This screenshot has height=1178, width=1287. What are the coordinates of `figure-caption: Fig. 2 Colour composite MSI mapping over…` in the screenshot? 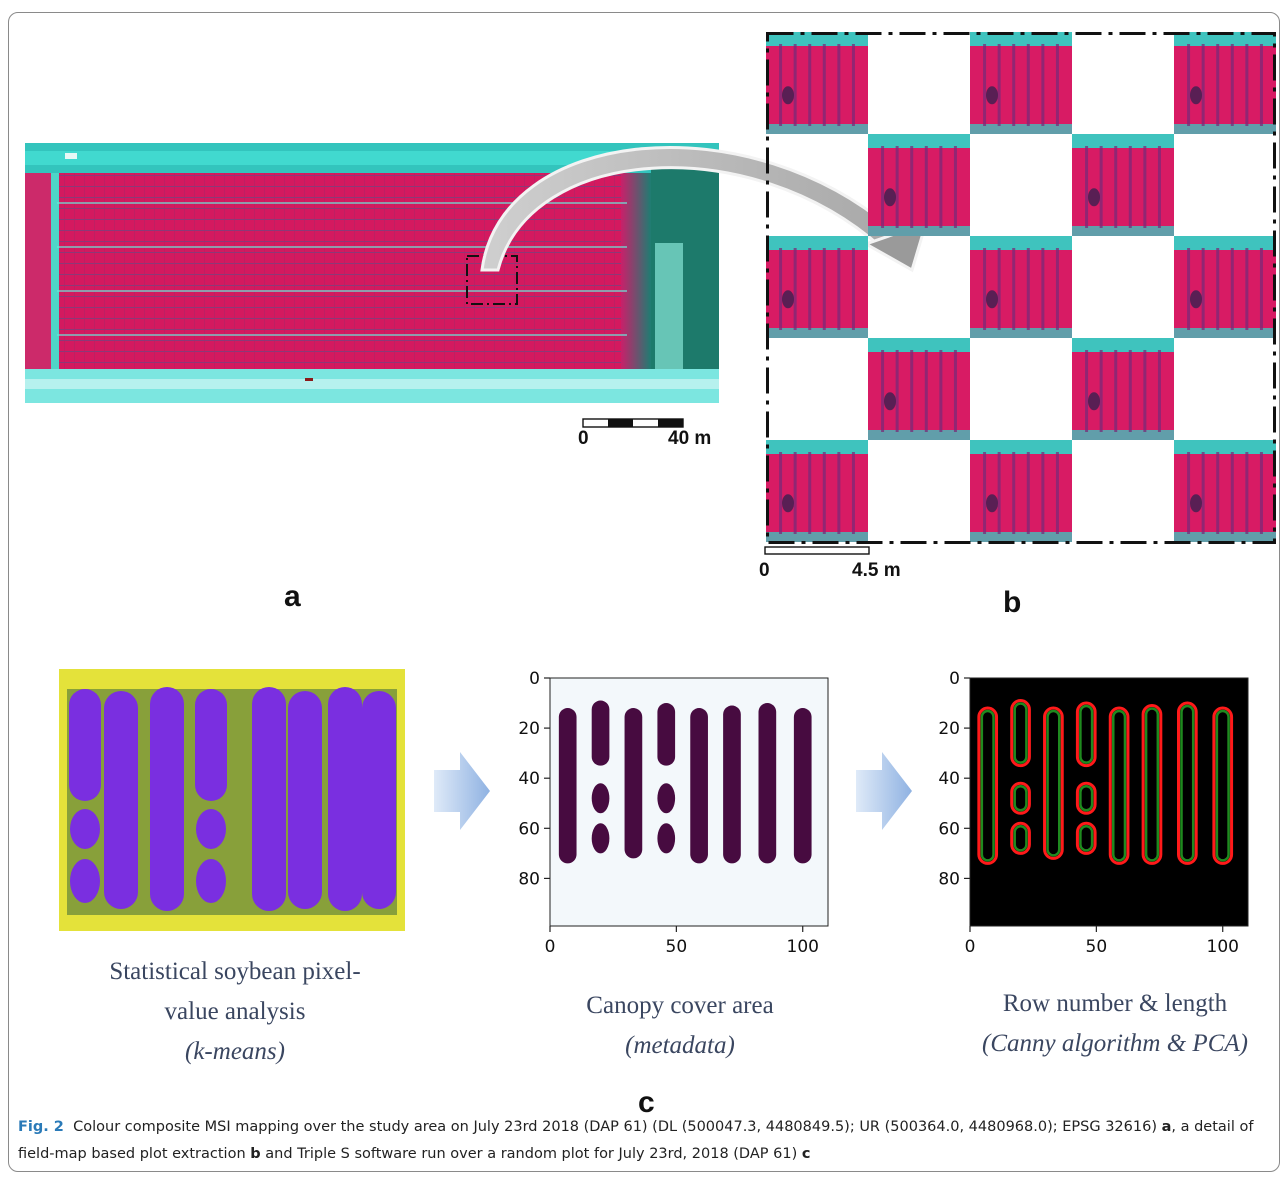 It's located at (647, 1141).